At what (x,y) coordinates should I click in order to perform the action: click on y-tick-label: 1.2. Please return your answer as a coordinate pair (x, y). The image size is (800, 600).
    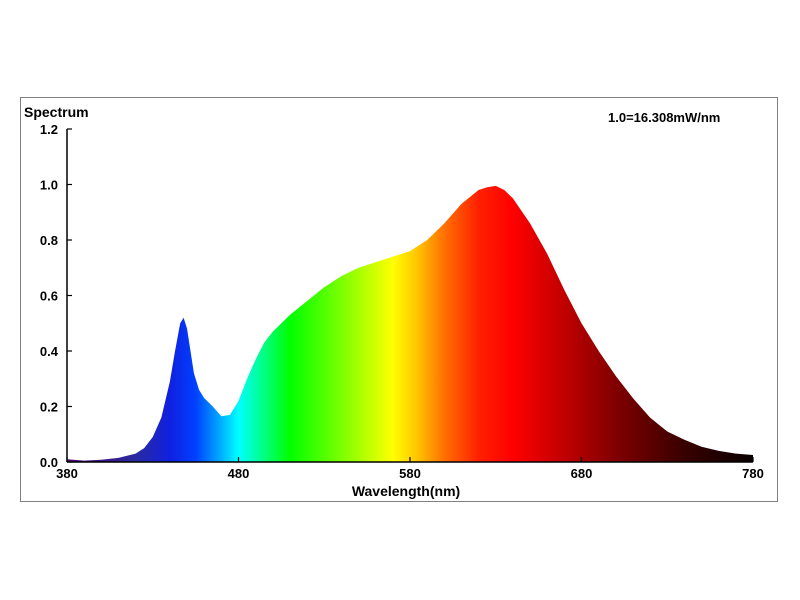
    Looking at the image, I should click on (49, 129).